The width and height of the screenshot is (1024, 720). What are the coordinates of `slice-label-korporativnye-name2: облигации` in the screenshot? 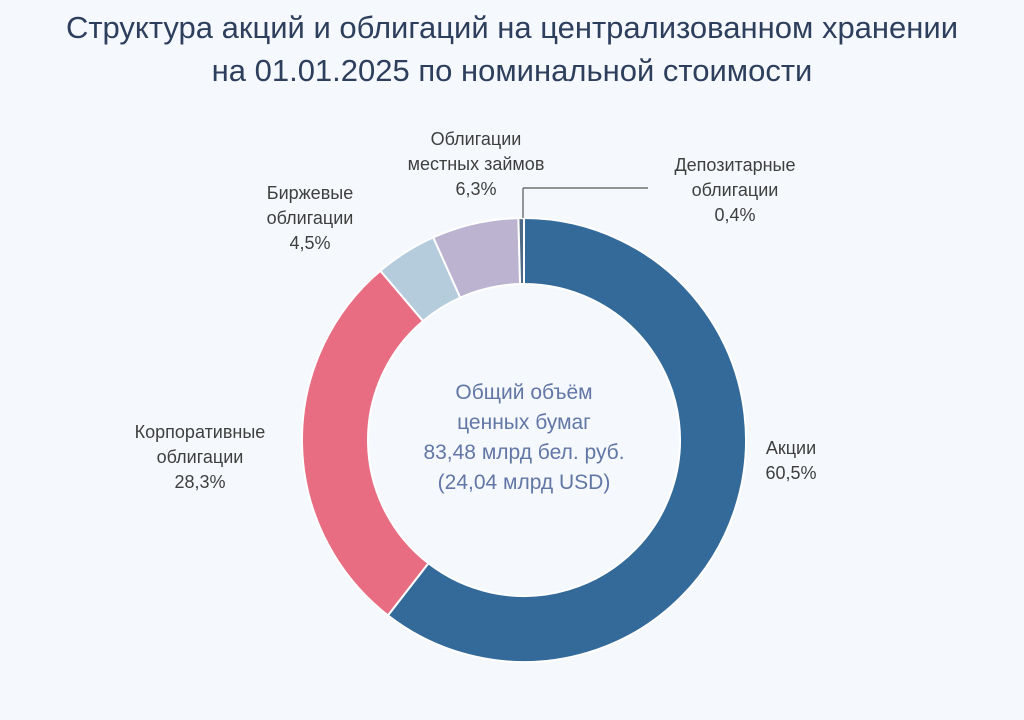 It's located at (200, 457).